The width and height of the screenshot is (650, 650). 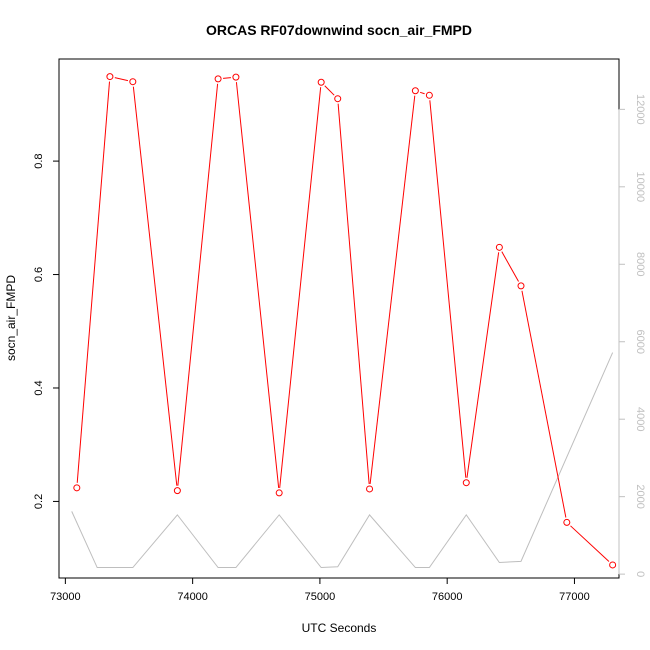 What do you see at coordinates (192, 597) in the screenshot?
I see `x-tick-label: 74000` at bounding box center [192, 597].